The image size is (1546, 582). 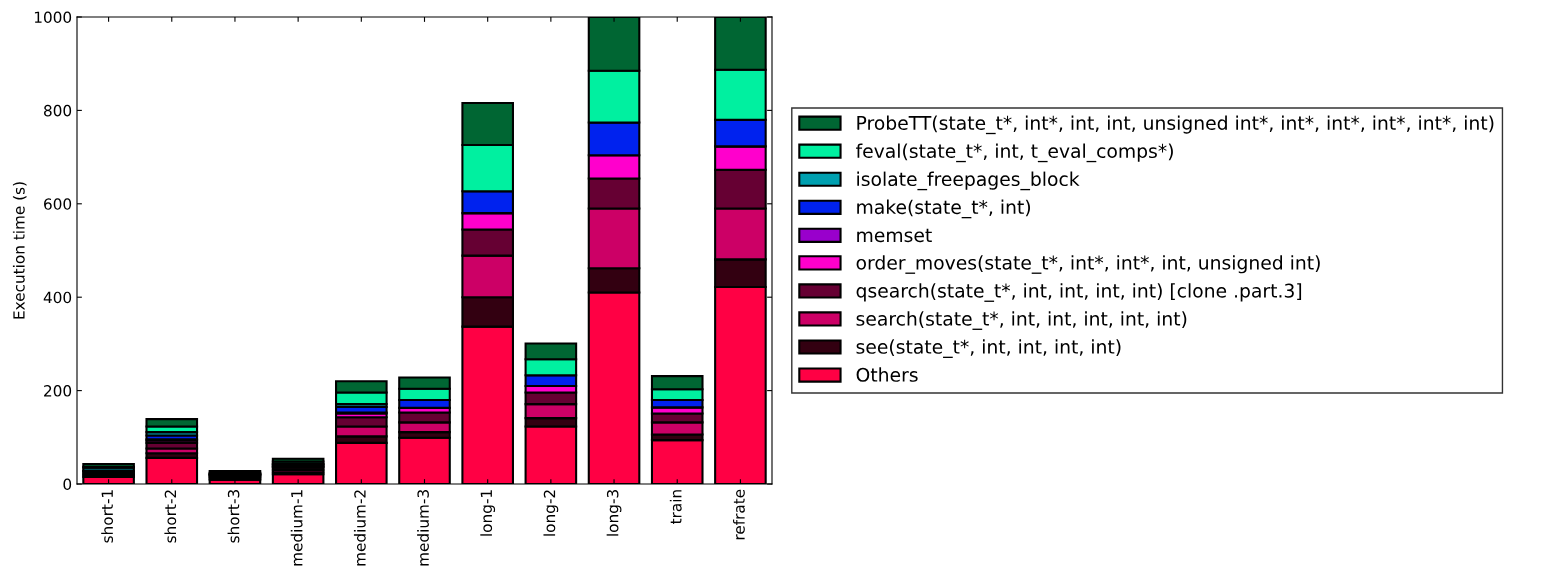 I want to click on y-axis-title: Execution time (s), so click(x=19, y=250).